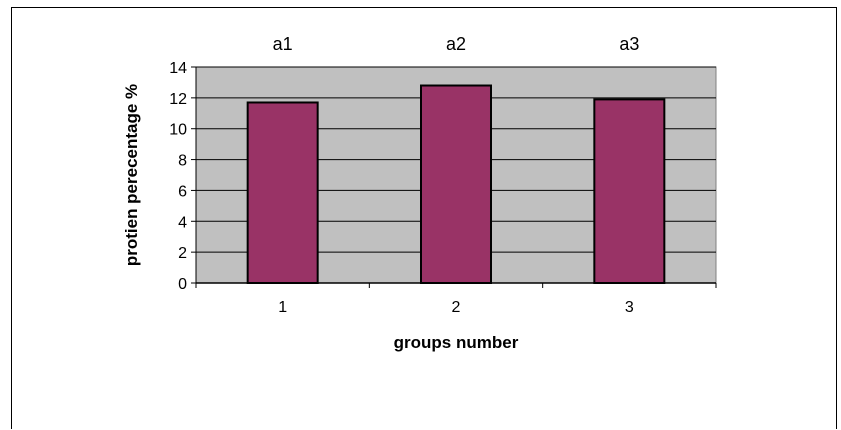 The width and height of the screenshot is (841, 430). What do you see at coordinates (629, 44) in the screenshot?
I see `bar-label-a3: a3` at bounding box center [629, 44].